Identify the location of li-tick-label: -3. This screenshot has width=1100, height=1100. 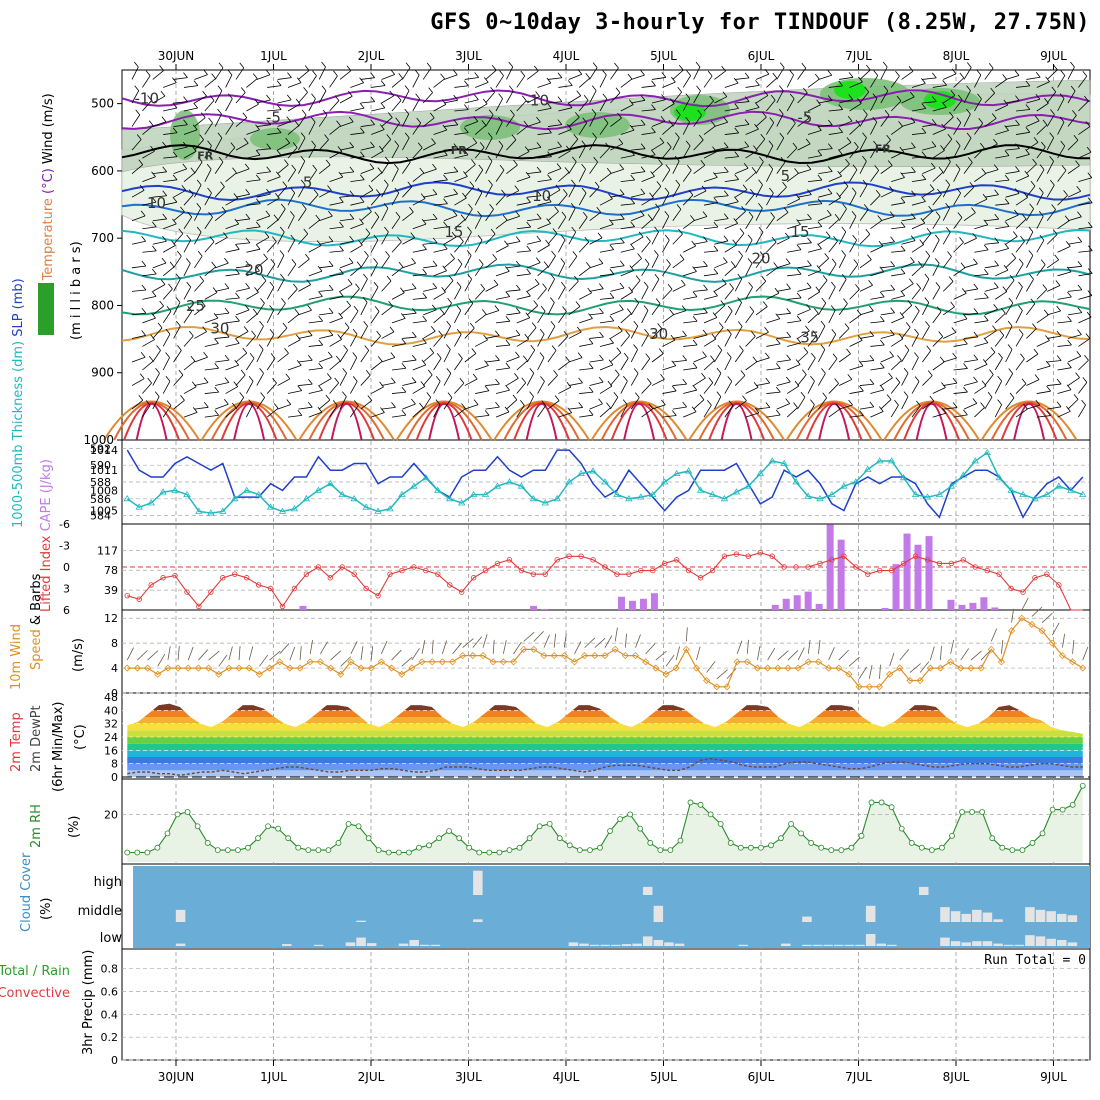
(64, 546).